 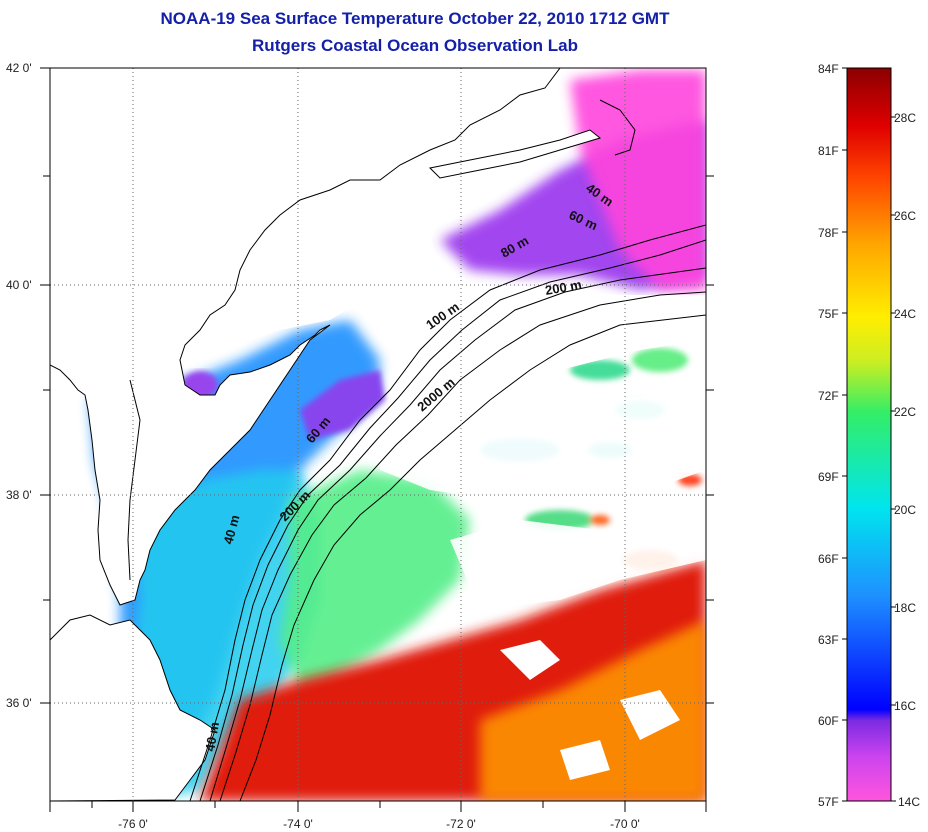 I want to click on sst-green-band, so click(x=375, y=580).